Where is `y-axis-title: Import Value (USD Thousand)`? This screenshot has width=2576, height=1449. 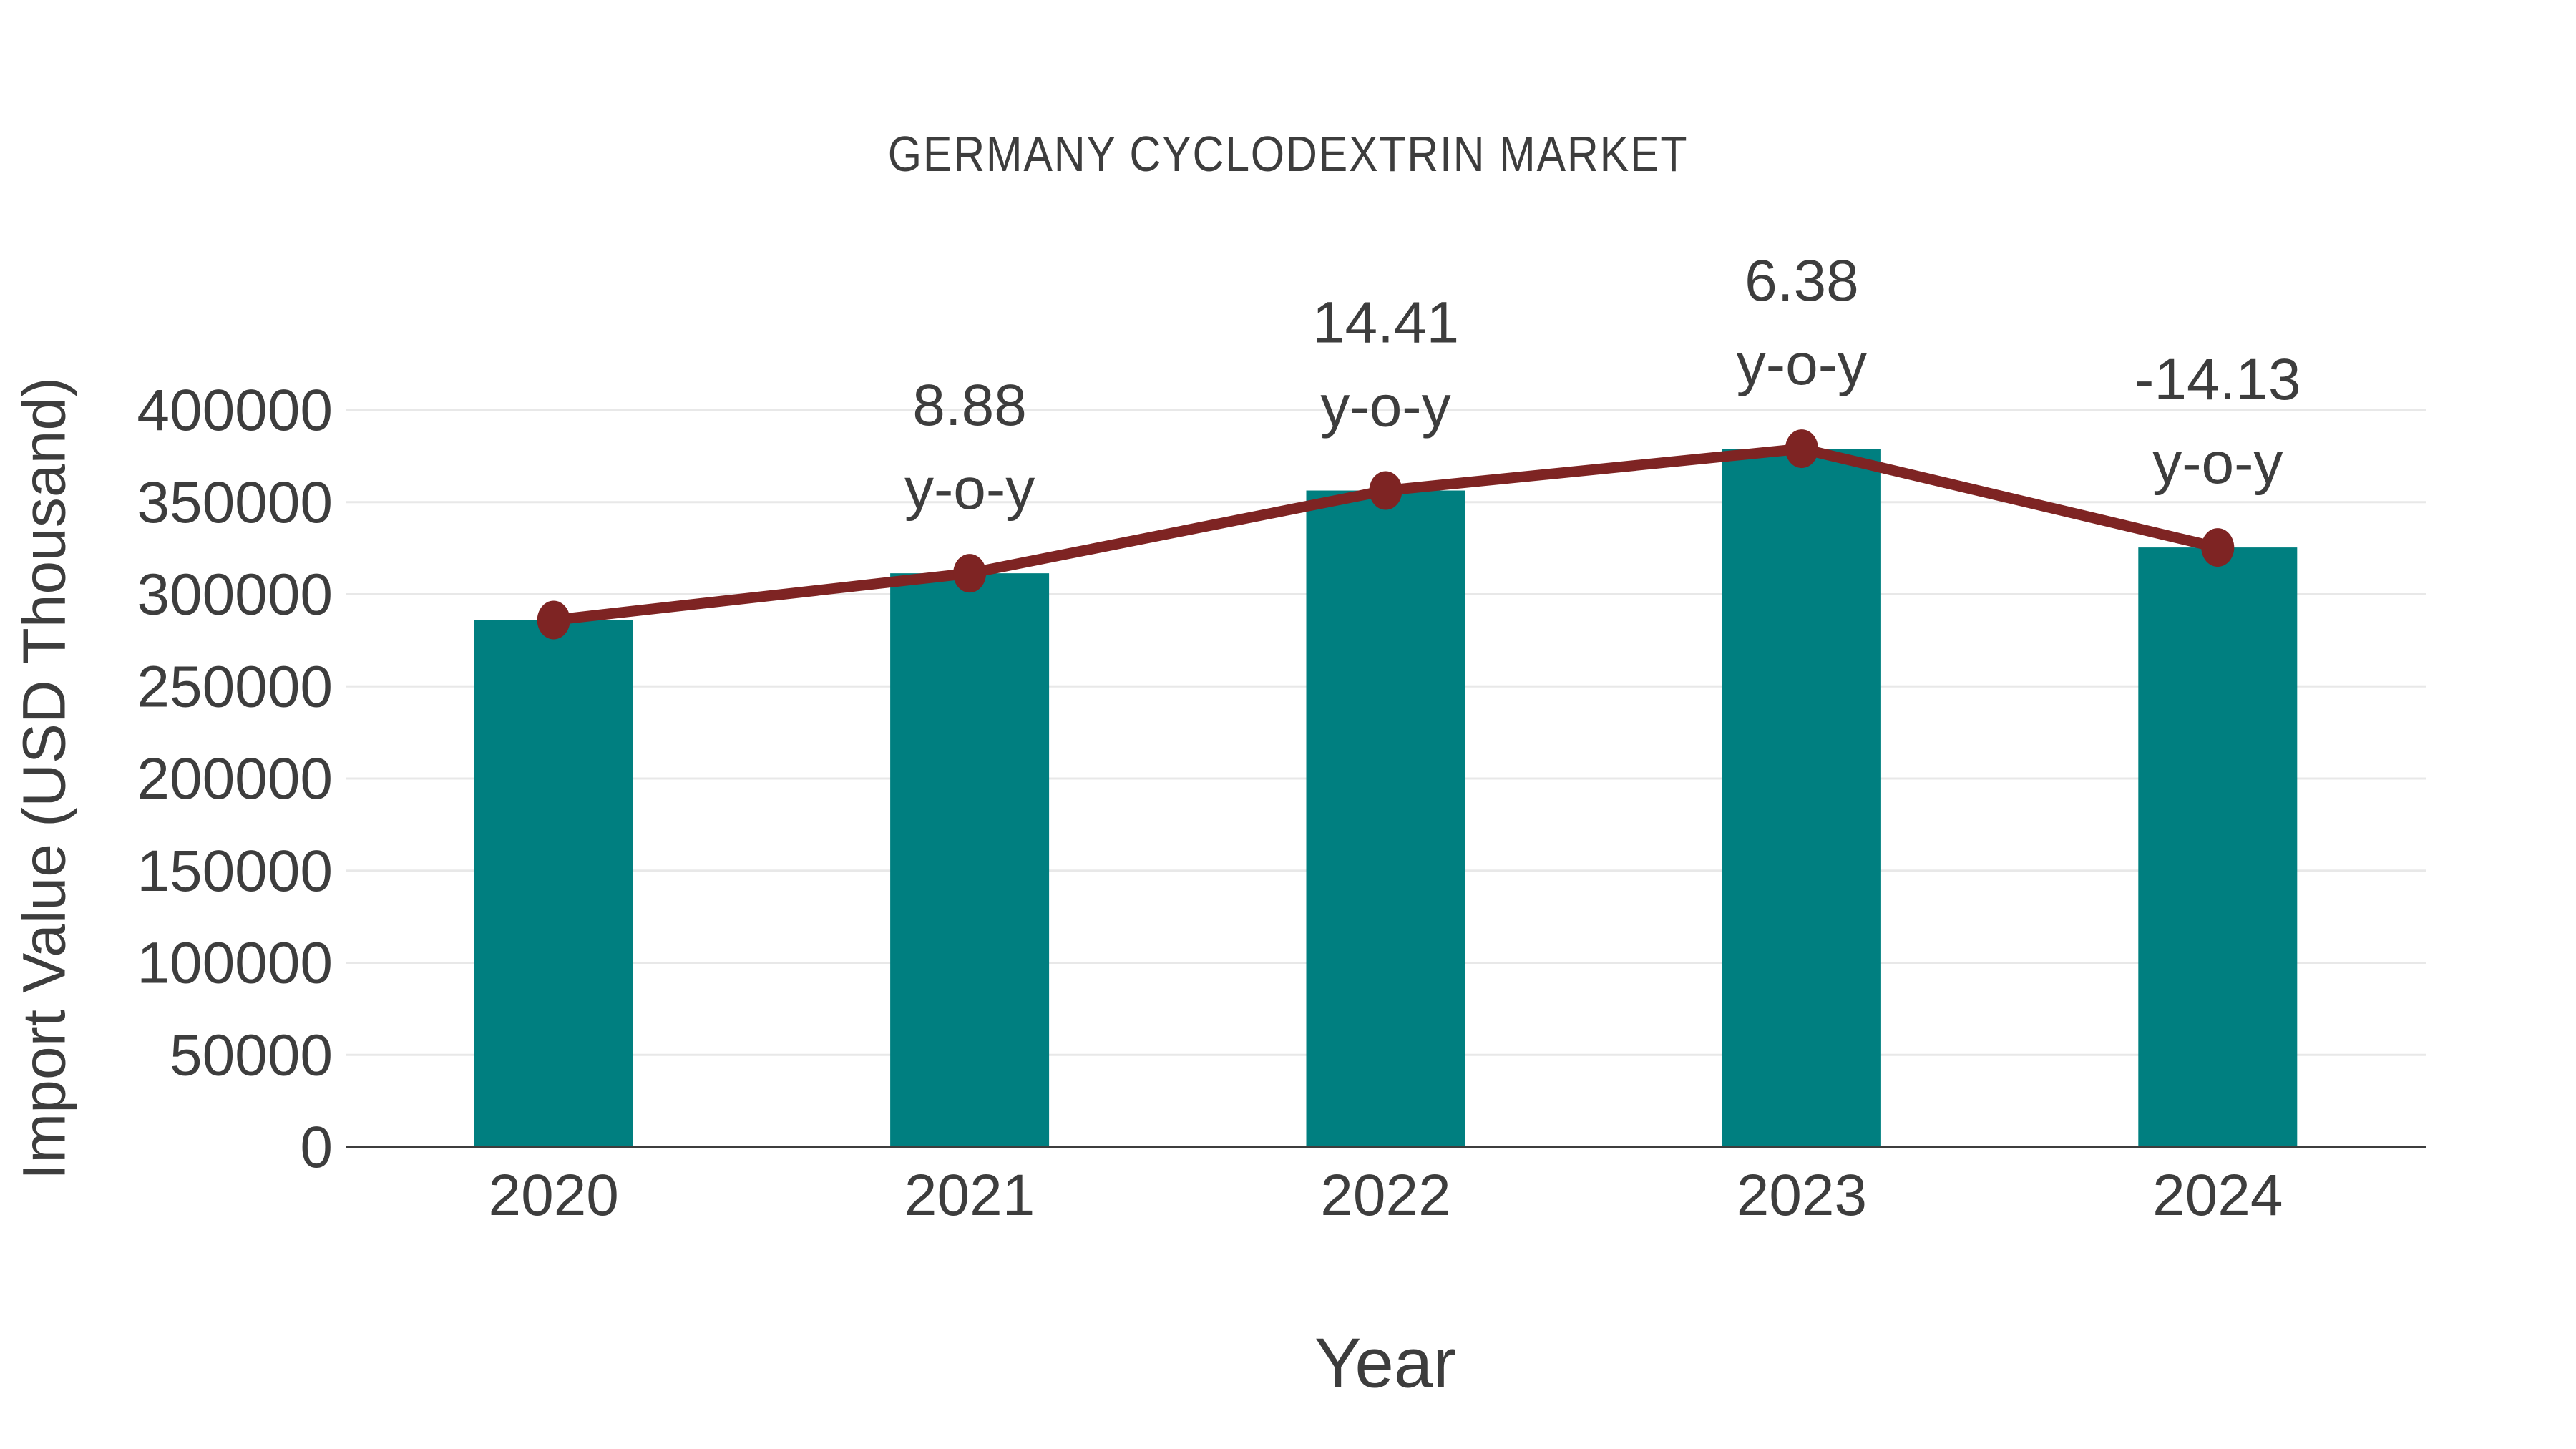 y-axis-title: Import Value (USD Thousand) is located at coordinates (44, 778).